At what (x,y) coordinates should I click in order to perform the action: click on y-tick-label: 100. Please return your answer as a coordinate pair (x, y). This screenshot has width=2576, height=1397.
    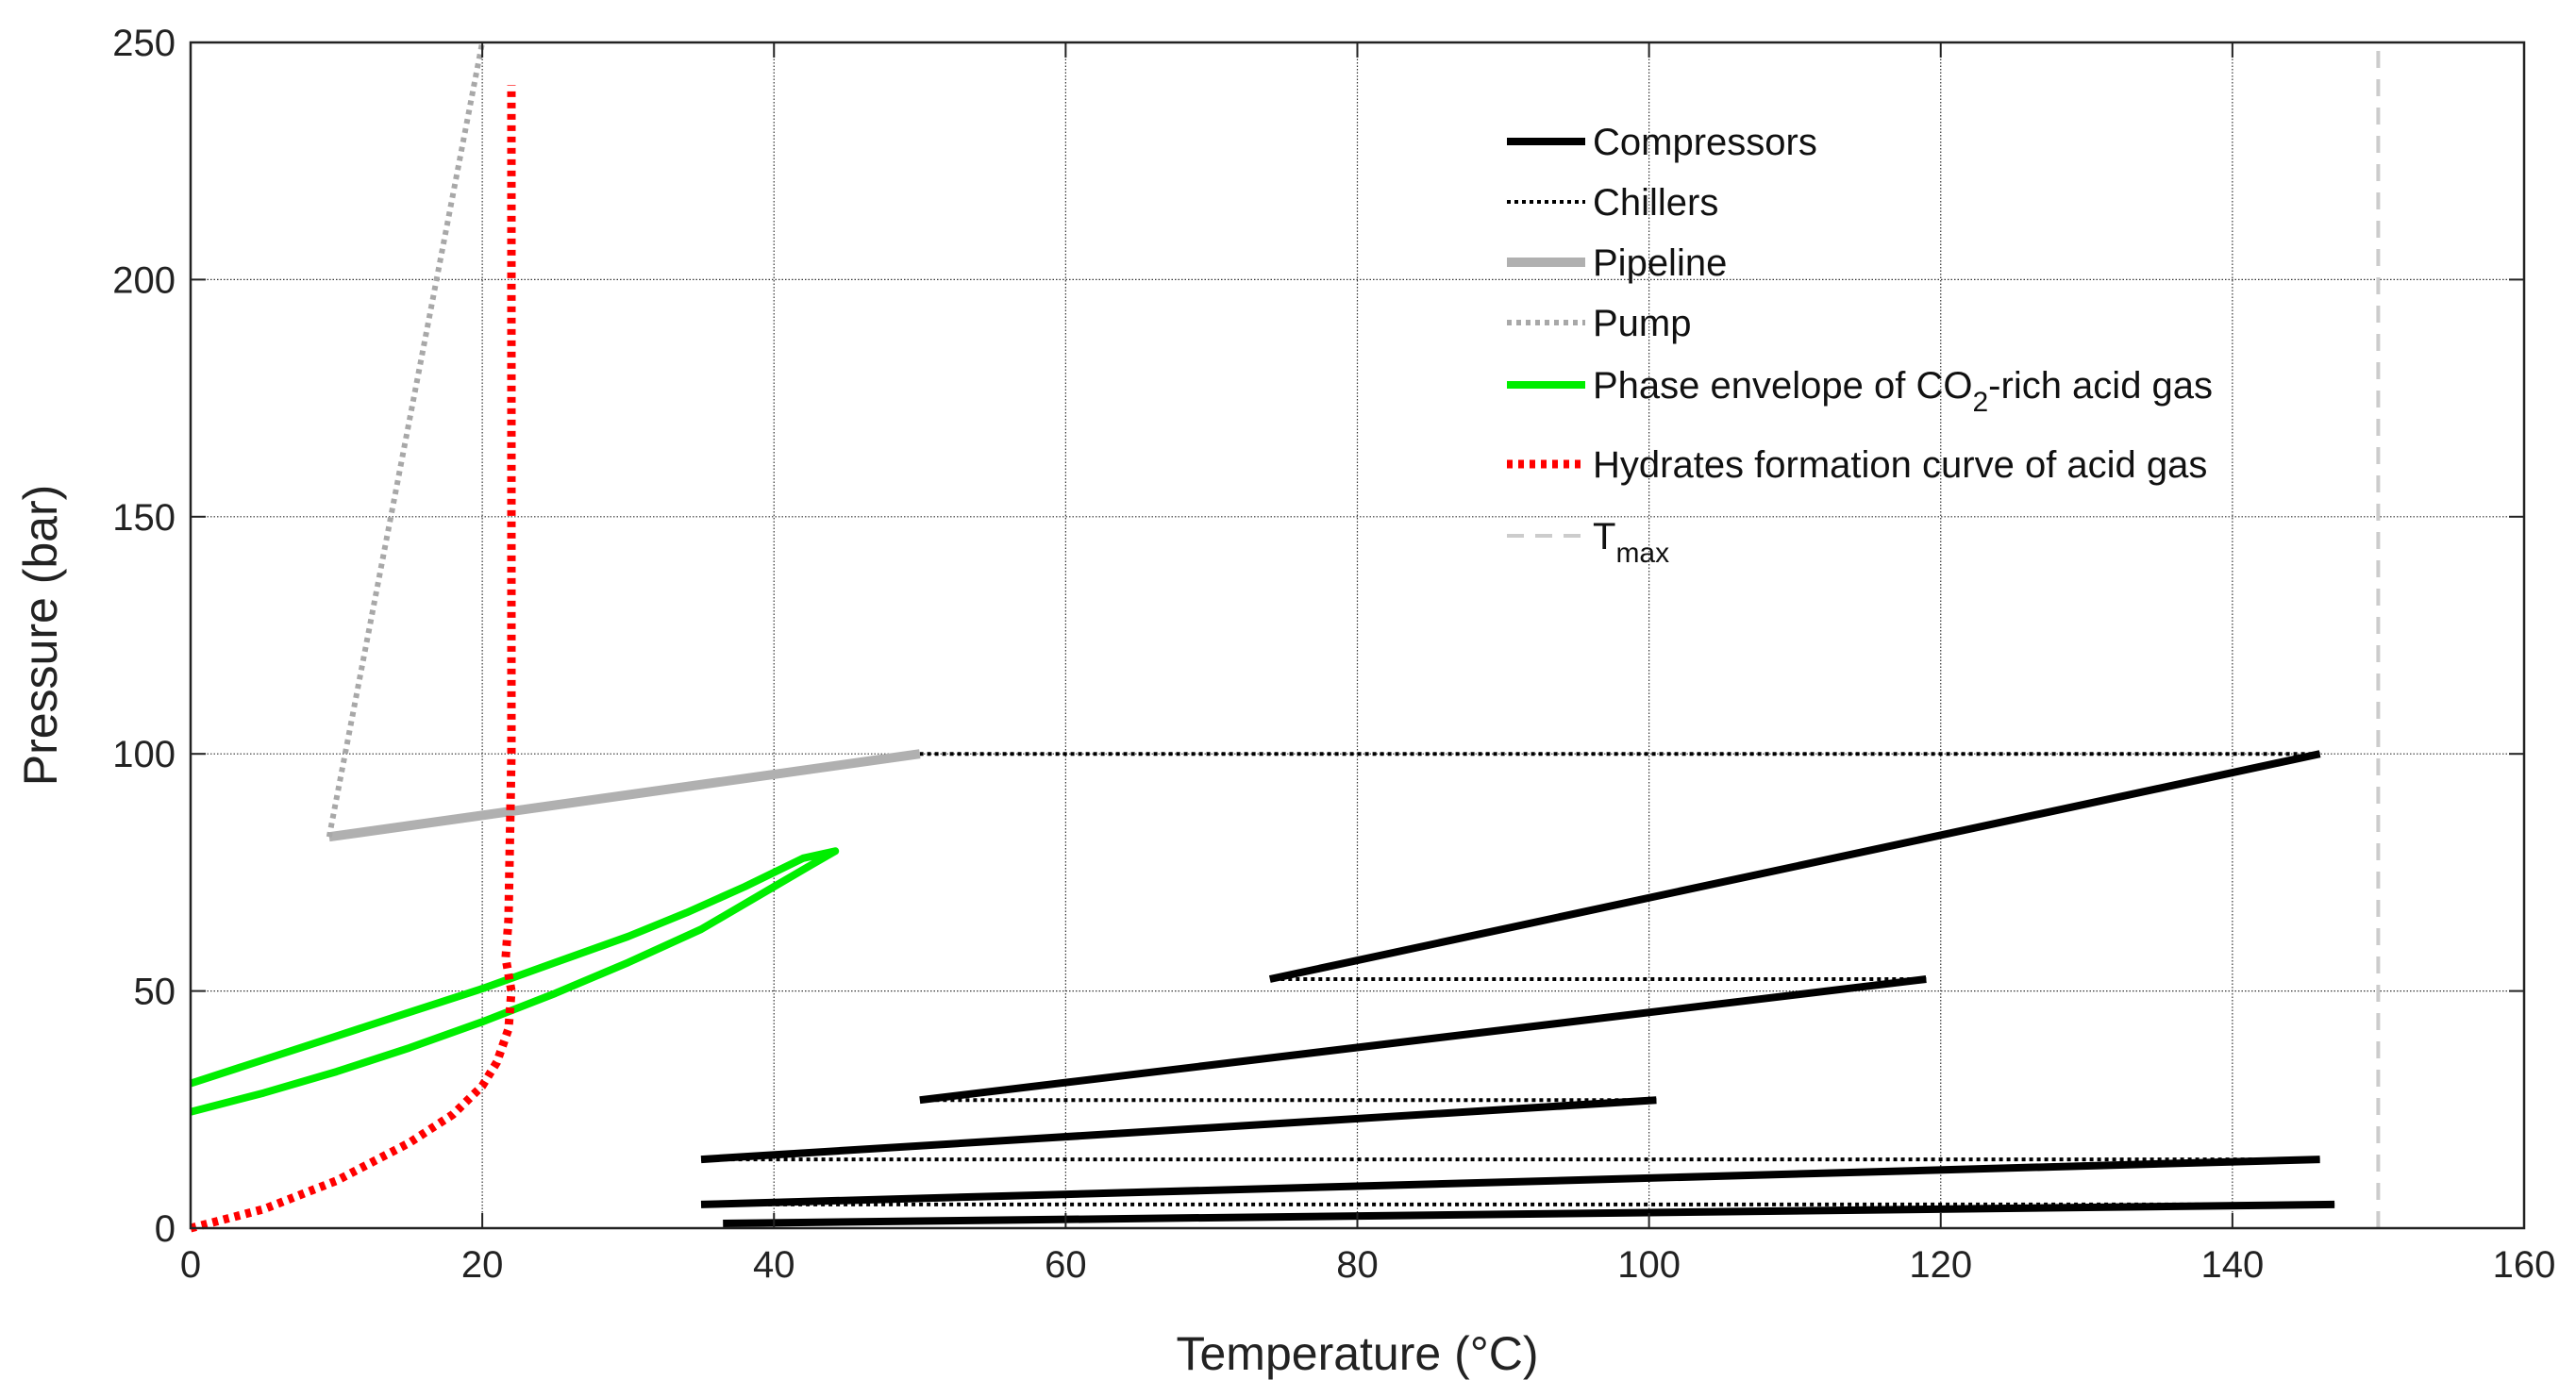
    Looking at the image, I should click on (144, 754).